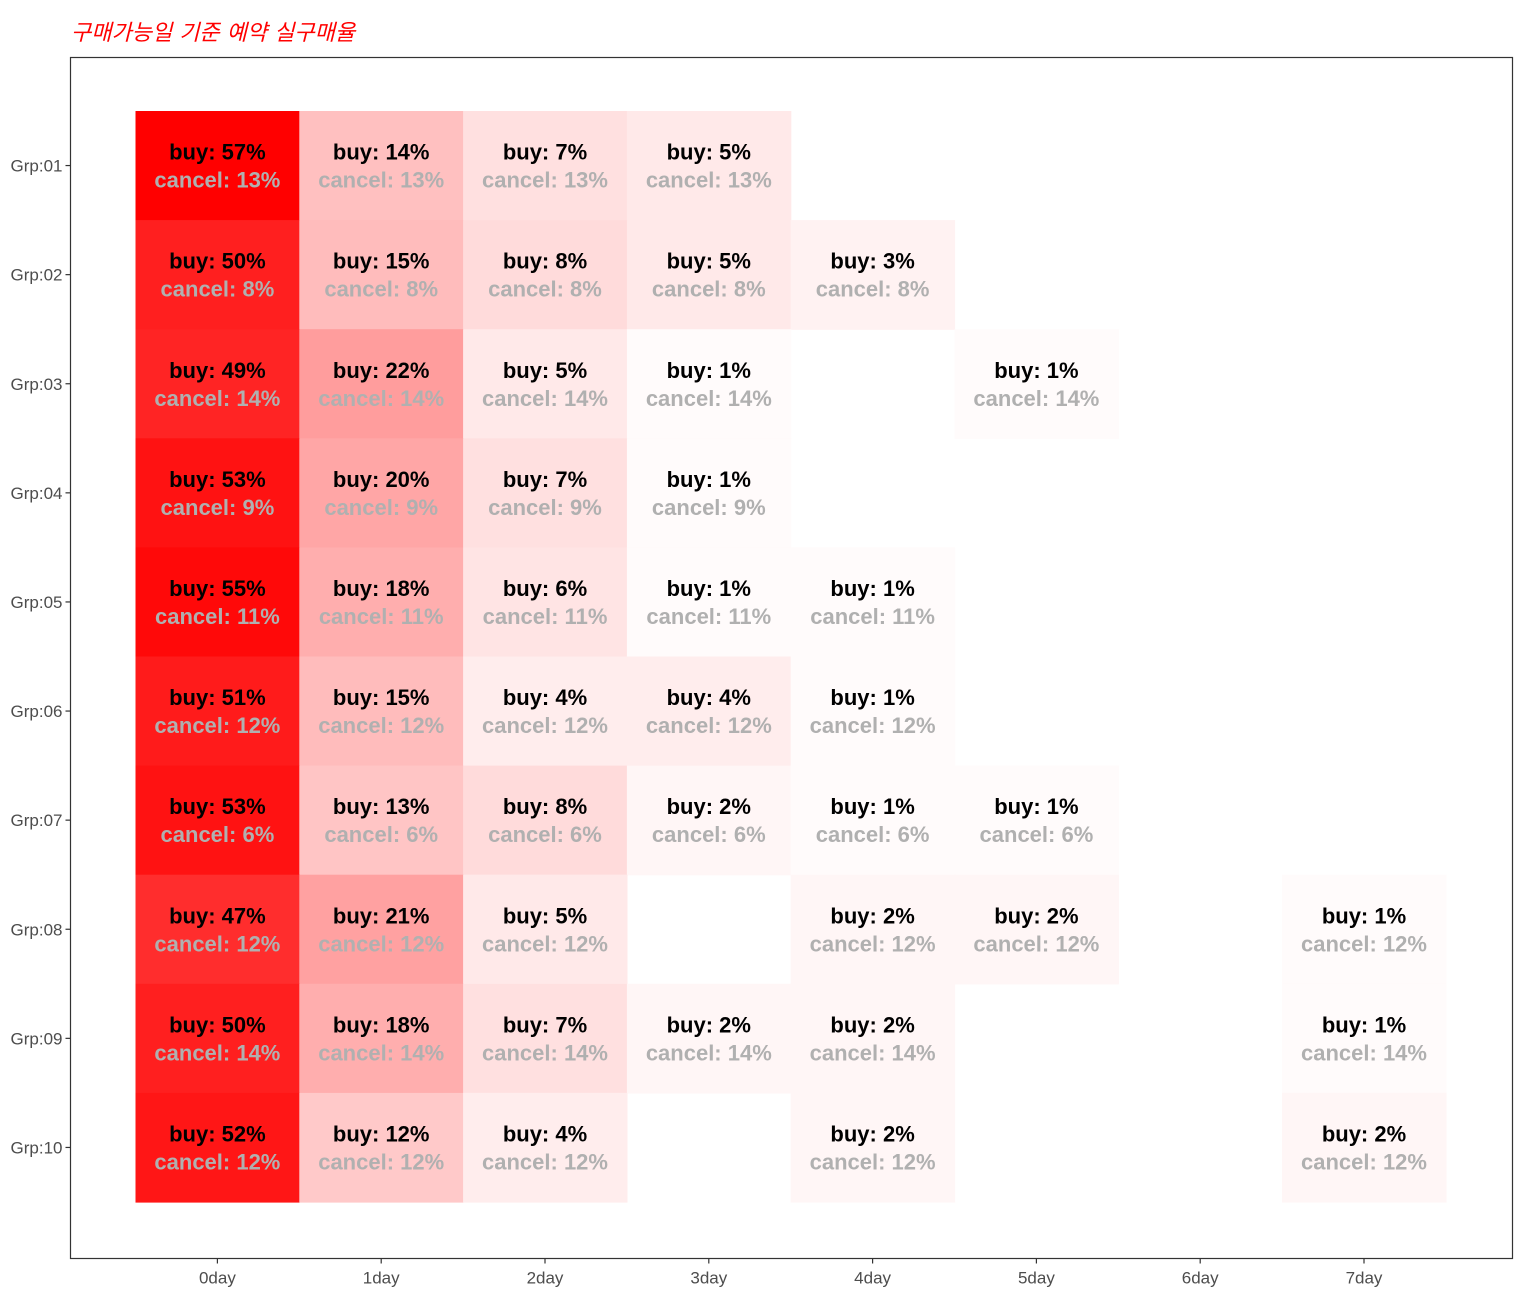 The height and width of the screenshot is (1294, 1522). I want to click on y-tick-label: Grp:06, so click(37, 711).